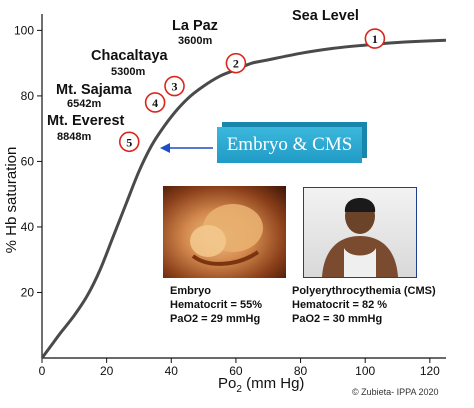 The width and height of the screenshot is (474, 408). I want to click on x-tick-label-60: 60, so click(236, 371).